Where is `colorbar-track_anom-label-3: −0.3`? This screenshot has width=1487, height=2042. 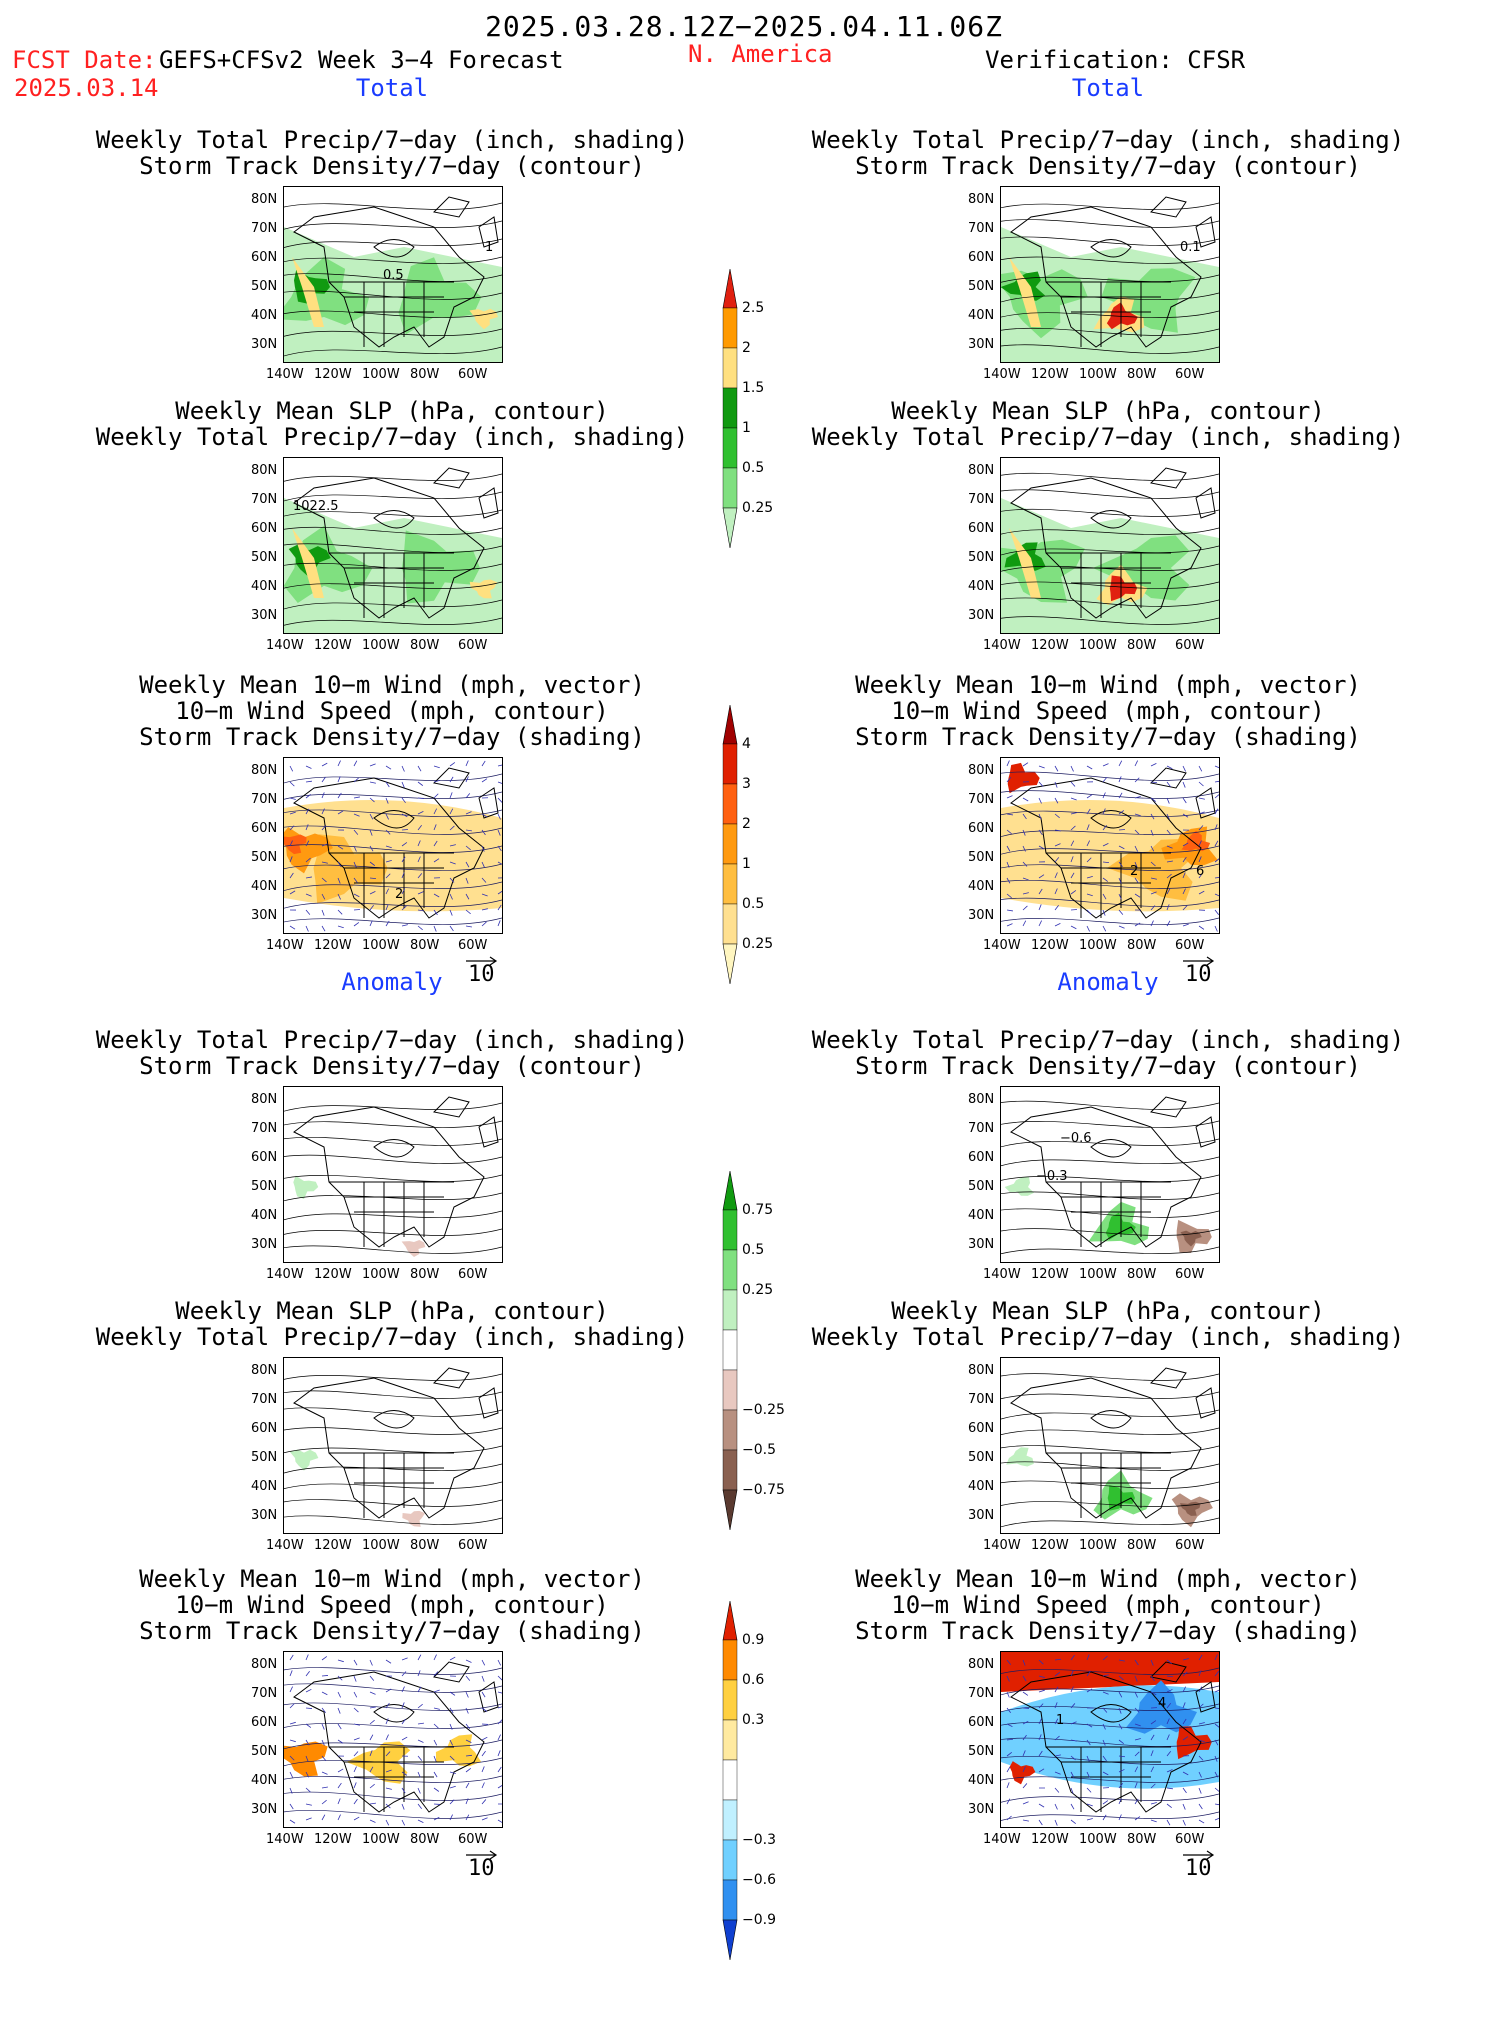
colorbar-track_anom-label-3: −0.3 is located at coordinates (759, 1840).